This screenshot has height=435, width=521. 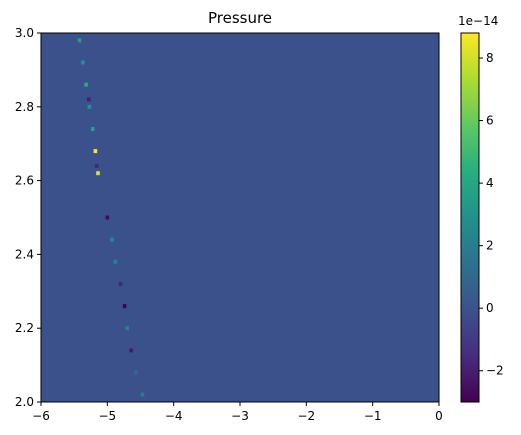 What do you see at coordinates (24, 328) in the screenshot?
I see `y-tick-label: 2.2` at bounding box center [24, 328].